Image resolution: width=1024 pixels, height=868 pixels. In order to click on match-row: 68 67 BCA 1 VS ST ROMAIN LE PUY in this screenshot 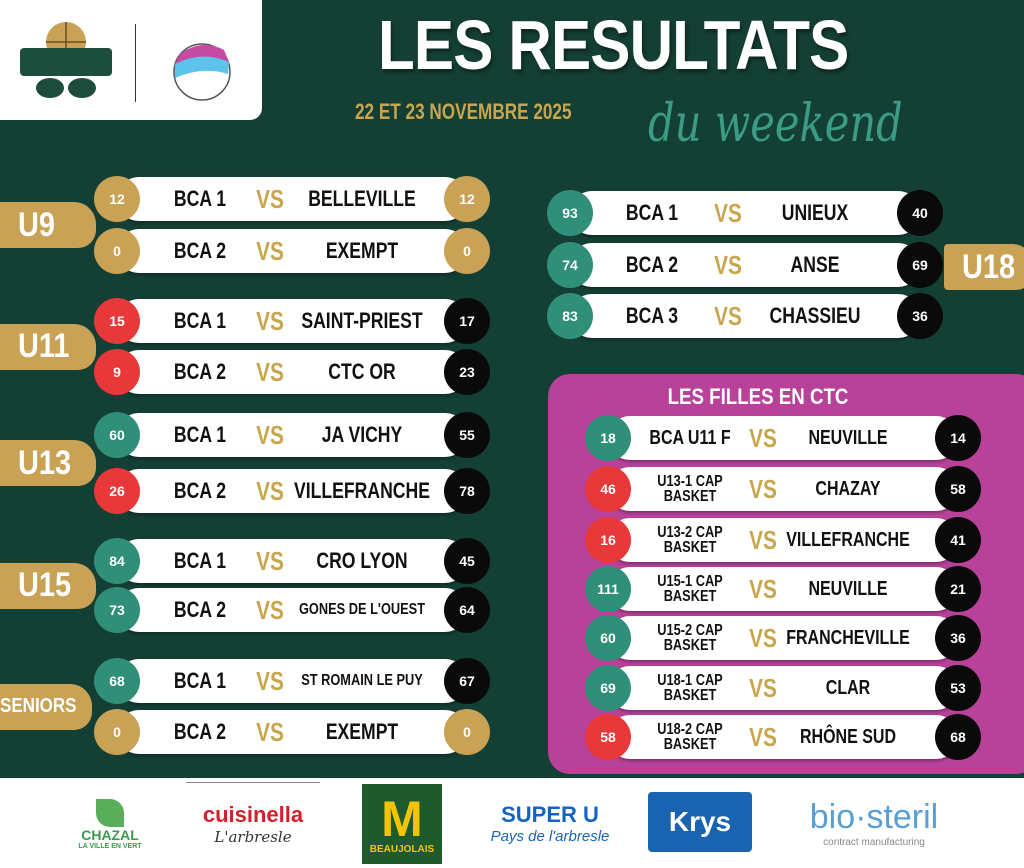, I will do `click(292, 681)`.